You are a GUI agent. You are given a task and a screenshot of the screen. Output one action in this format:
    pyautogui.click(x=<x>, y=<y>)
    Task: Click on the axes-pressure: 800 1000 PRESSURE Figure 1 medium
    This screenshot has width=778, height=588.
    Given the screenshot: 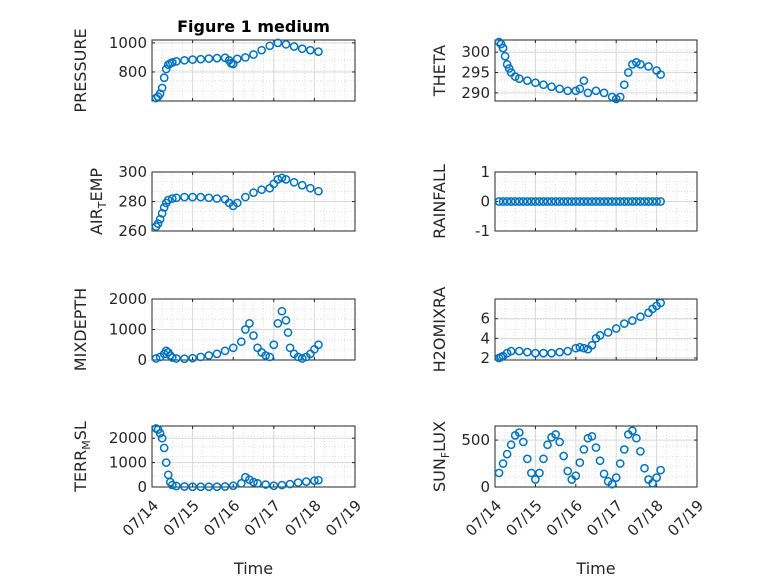 What is the action you would take?
    pyautogui.click(x=213, y=65)
    